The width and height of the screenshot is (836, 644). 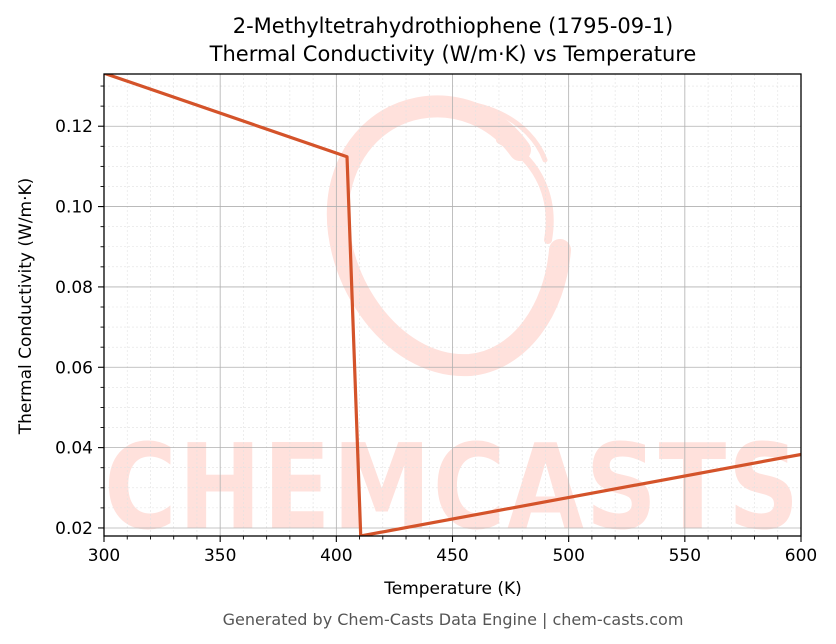 What do you see at coordinates (453, 26) in the screenshot?
I see `chart-title: 2-Methyltetrahydrothiophene (1795-09-1)` at bounding box center [453, 26].